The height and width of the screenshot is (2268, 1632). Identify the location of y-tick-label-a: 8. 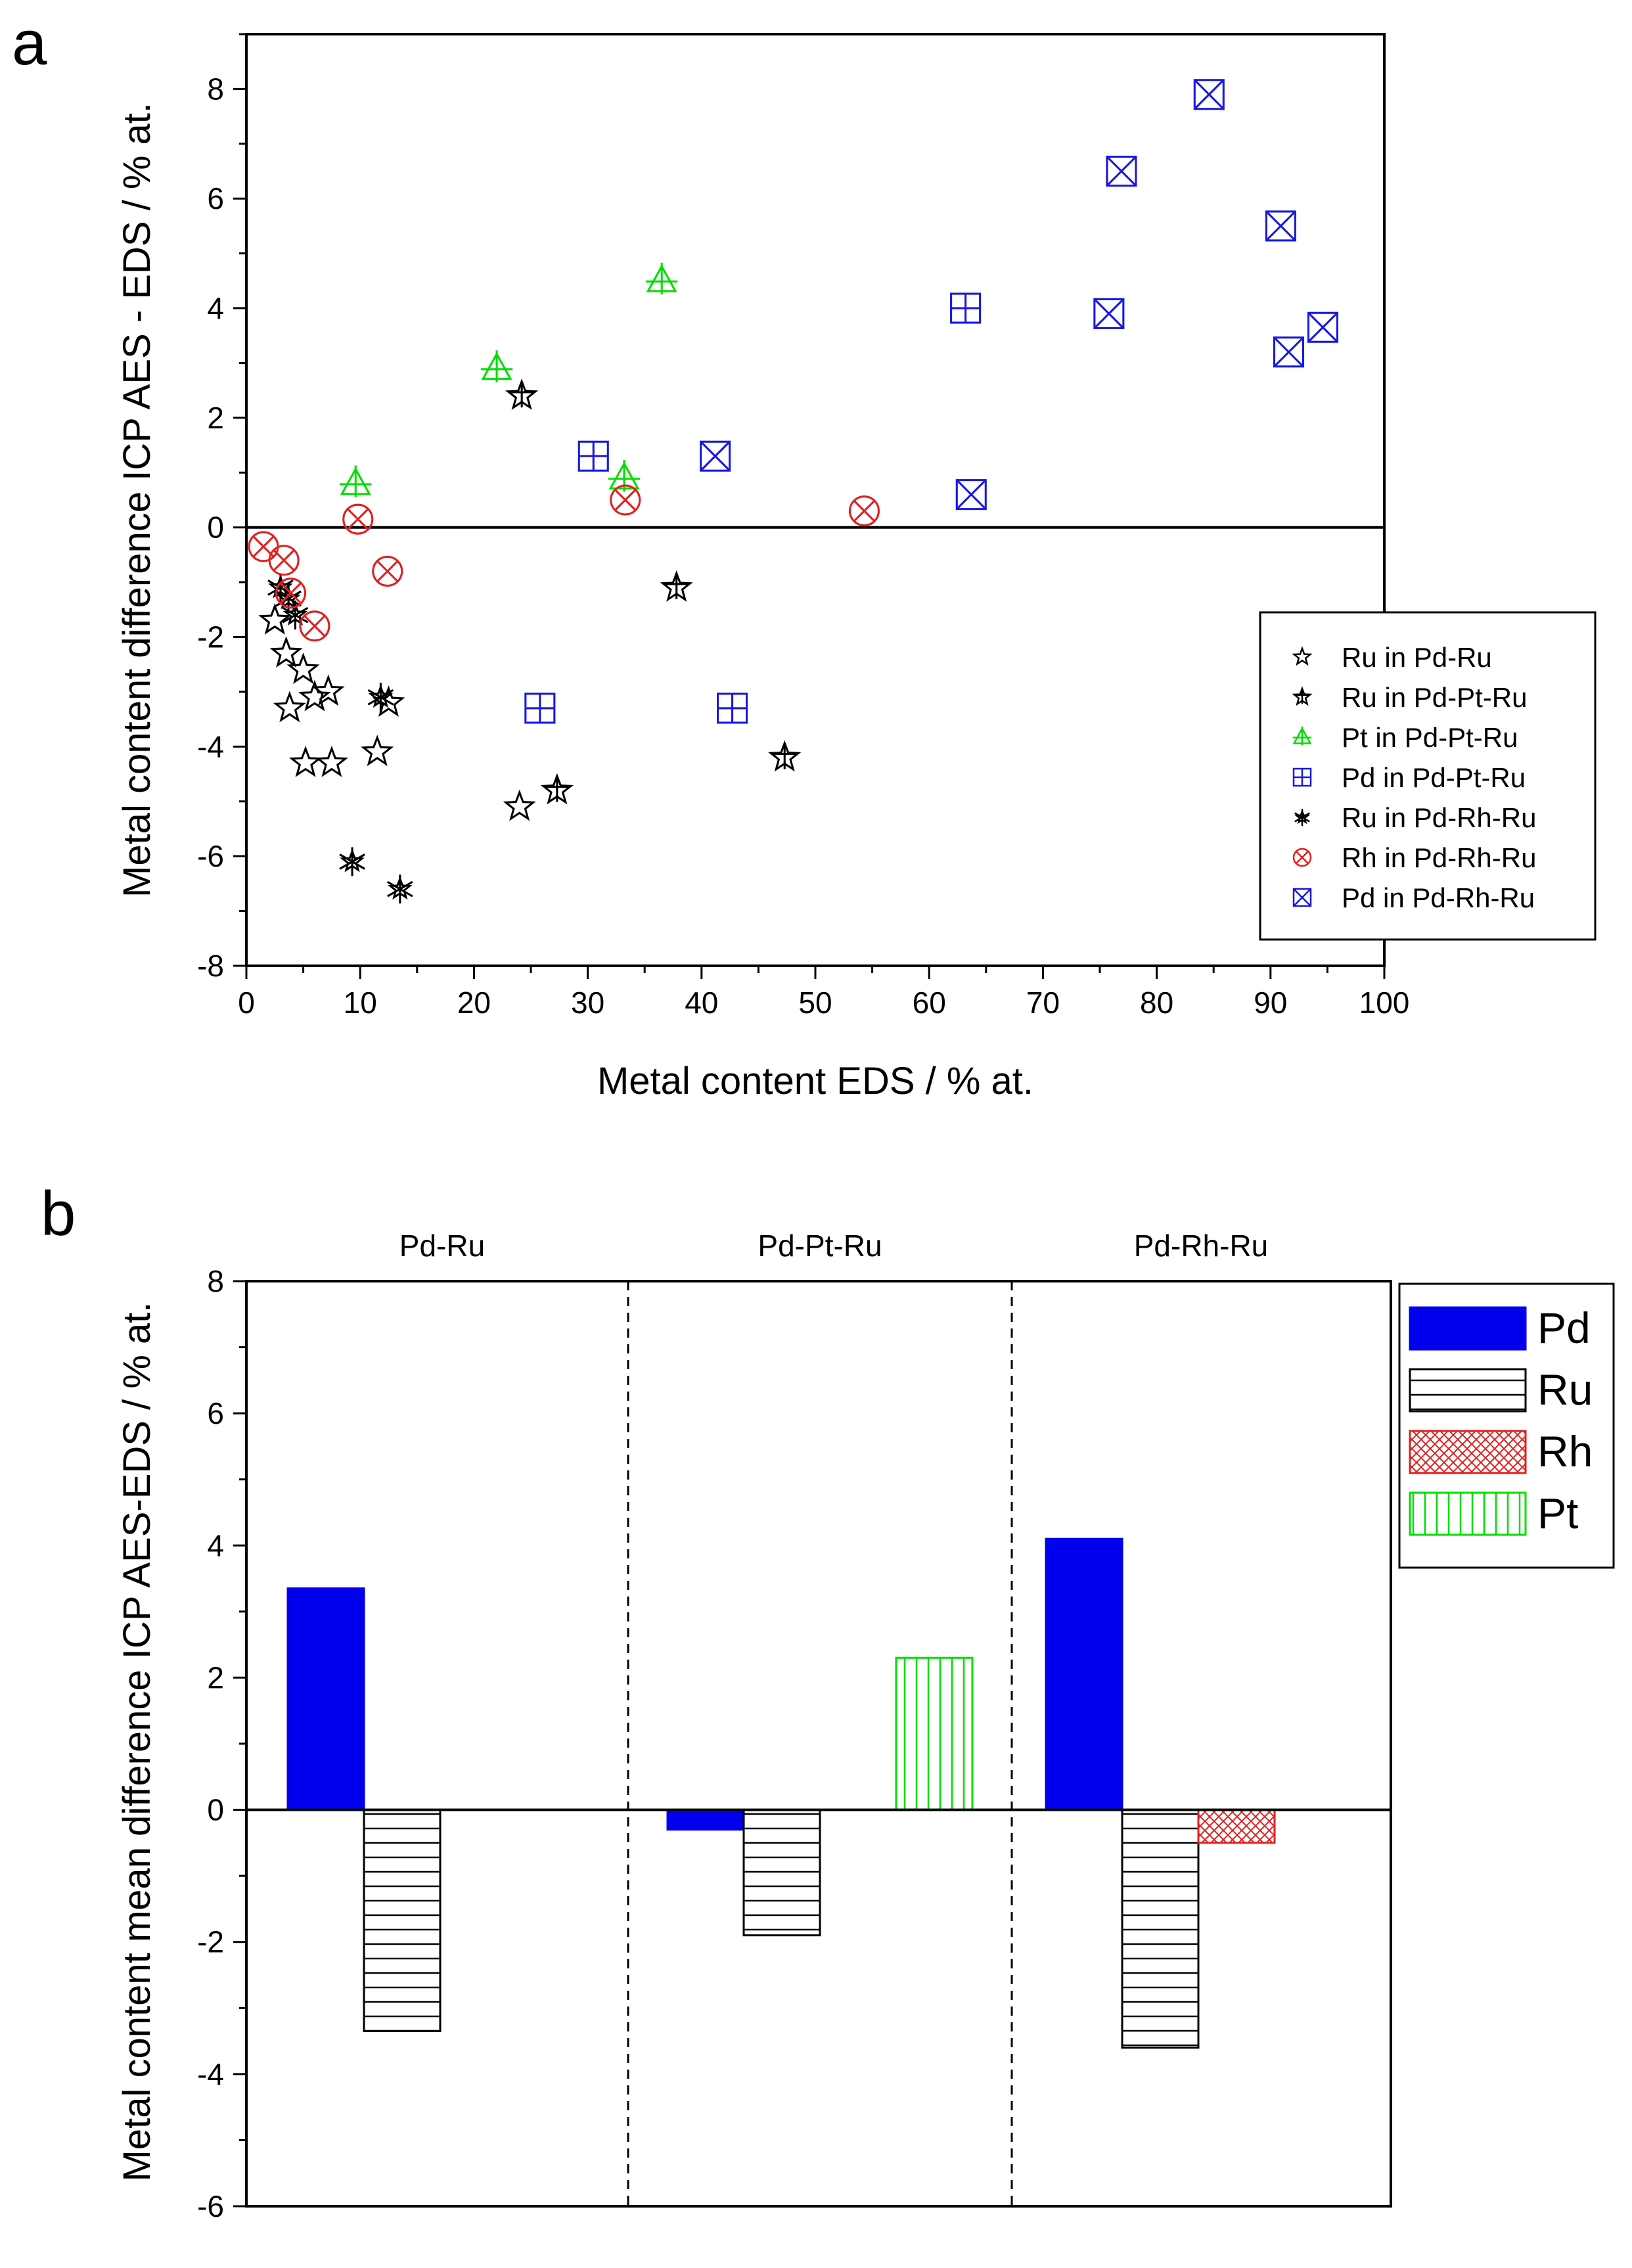
(215, 89).